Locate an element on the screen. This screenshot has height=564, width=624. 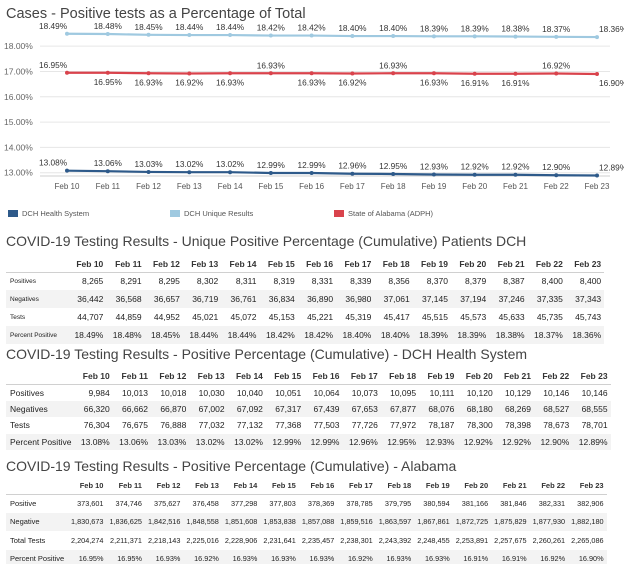
y-tick-label: 13.00% is located at coordinates (18, 173).